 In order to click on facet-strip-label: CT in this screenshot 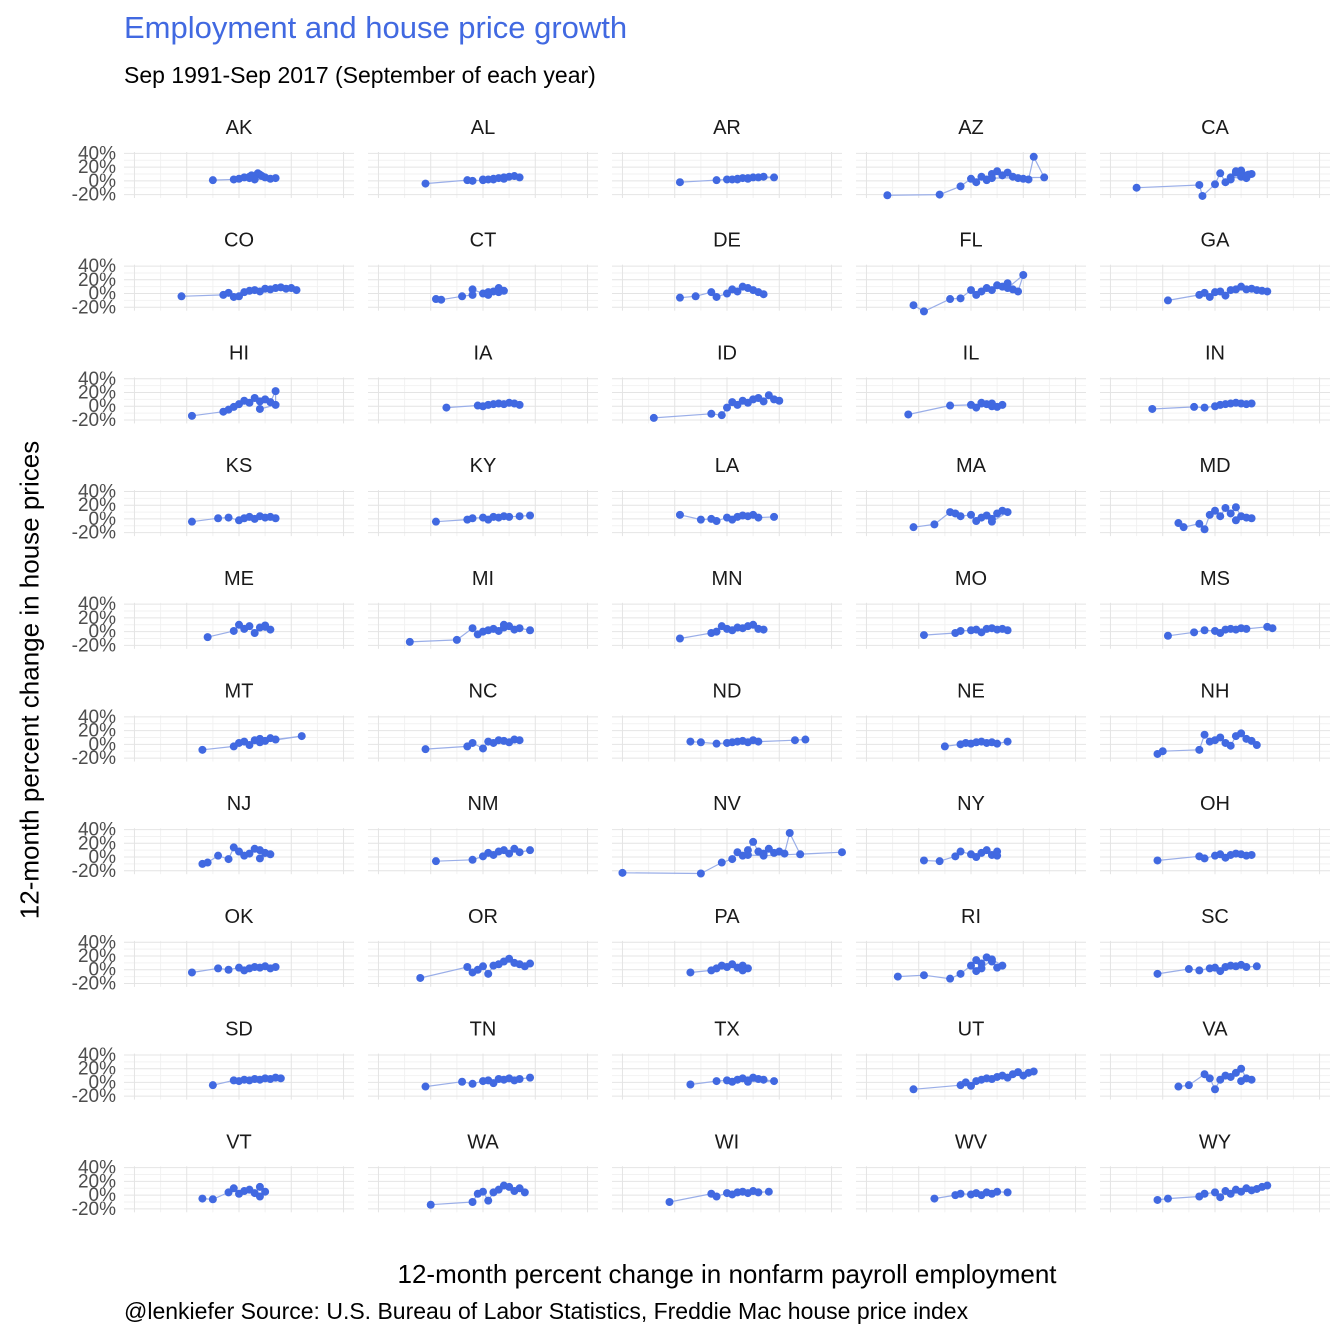, I will do `click(483, 241)`.